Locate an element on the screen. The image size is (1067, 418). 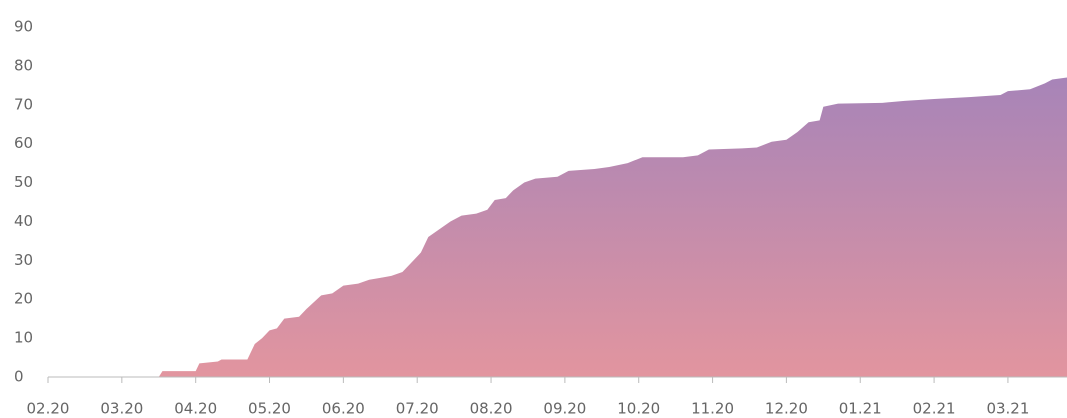
y-tick-label: 90 is located at coordinates (23, 27).